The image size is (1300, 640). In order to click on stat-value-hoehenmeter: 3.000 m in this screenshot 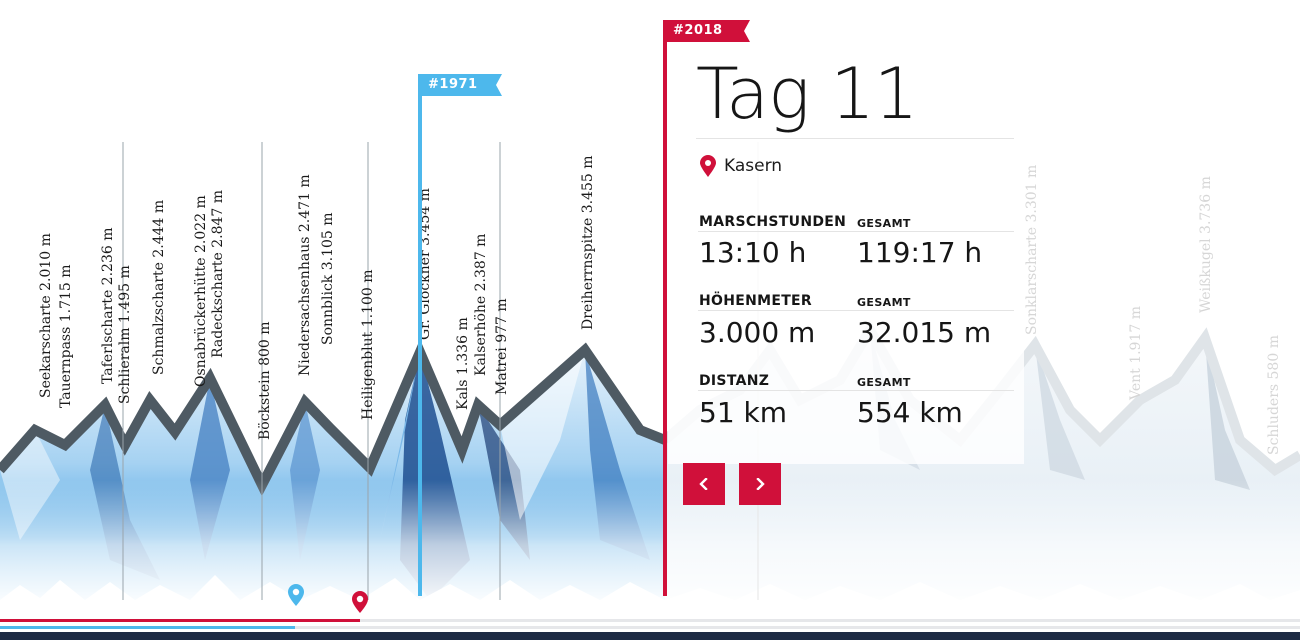, I will do `click(757, 332)`.